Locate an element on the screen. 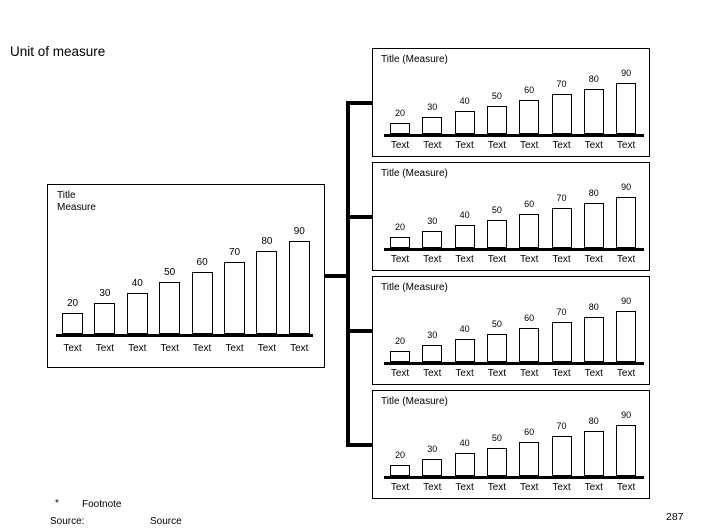 This screenshot has height=529, width=706. page-title: Unit of measure is located at coordinates (58, 51).